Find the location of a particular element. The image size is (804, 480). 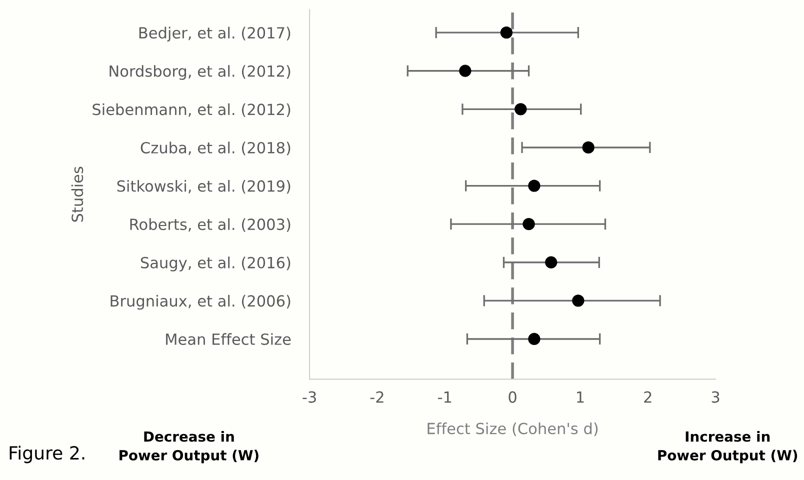

x-tick-label: 2 is located at coordinates (648, 397).